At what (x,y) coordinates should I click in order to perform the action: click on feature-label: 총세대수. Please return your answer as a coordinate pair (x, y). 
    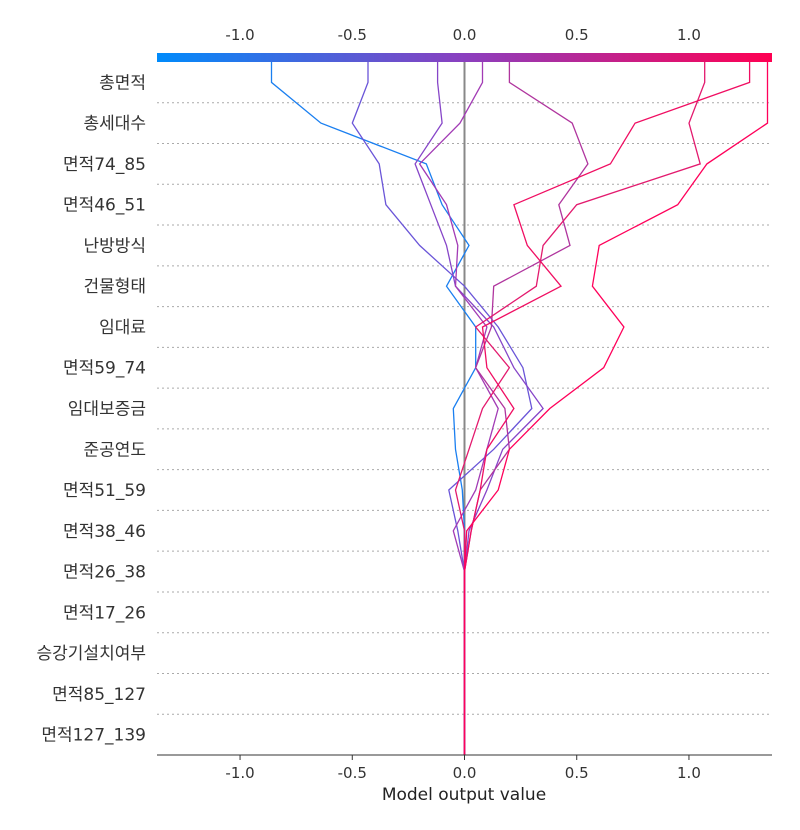
    Looking at the image, I should click on (114, 124).